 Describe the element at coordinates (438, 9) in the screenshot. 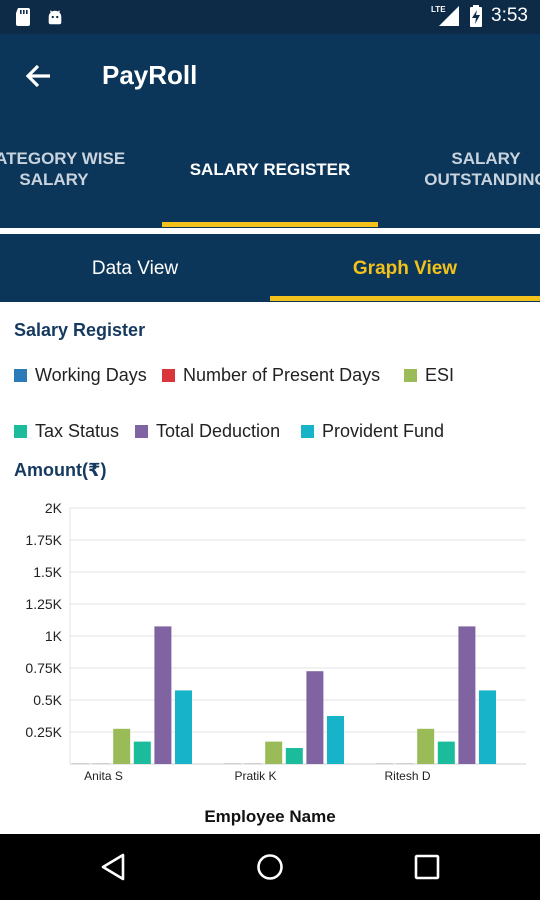

I see `network-type: LTE` at that location.